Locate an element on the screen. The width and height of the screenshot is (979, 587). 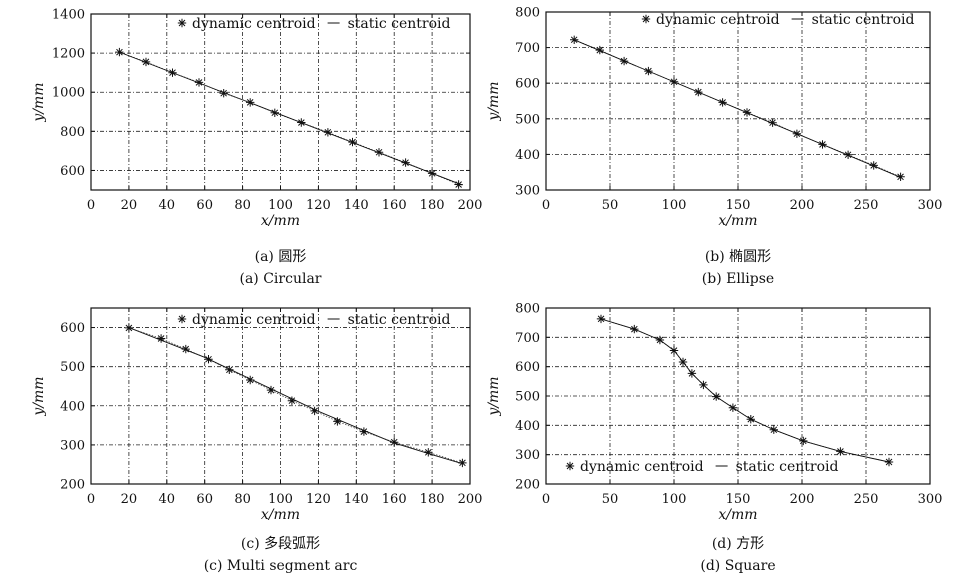
caption-english: (d) Square is located at coordinates (737, 566).